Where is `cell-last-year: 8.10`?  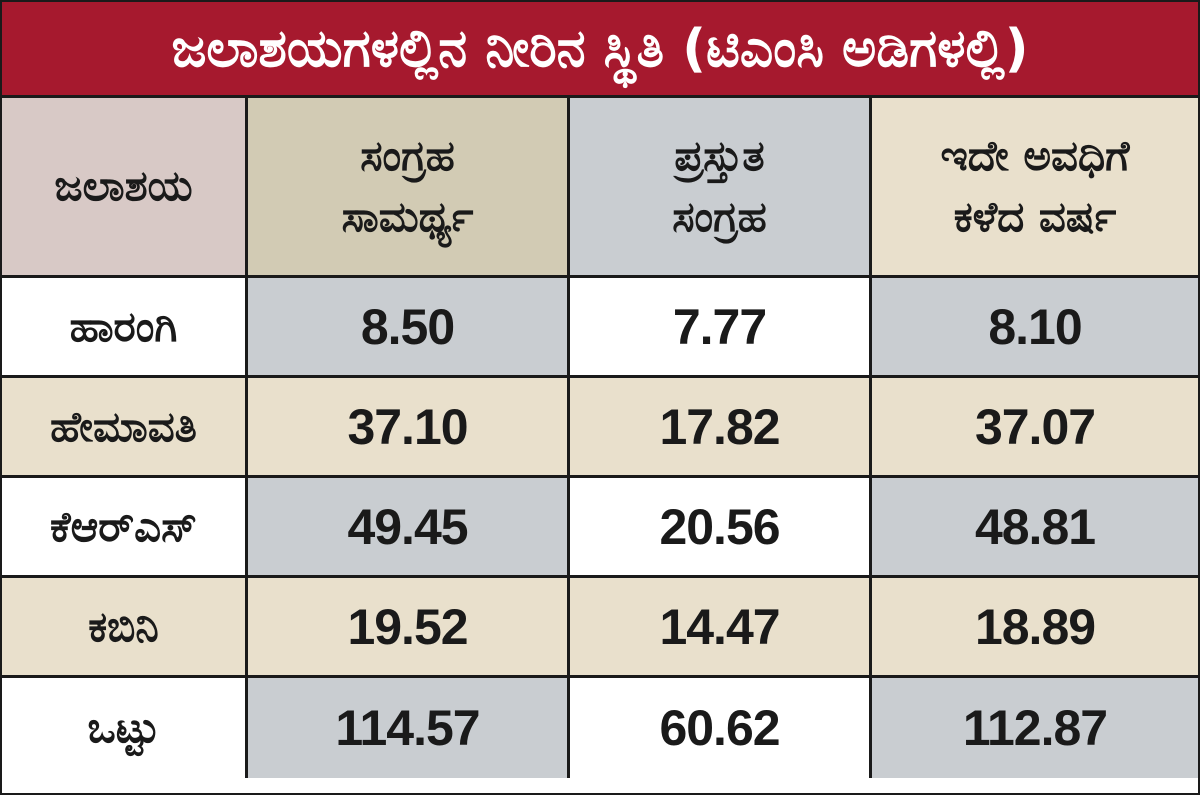 cell-last-year: 8.10 is located at coordinates (1035, 328).